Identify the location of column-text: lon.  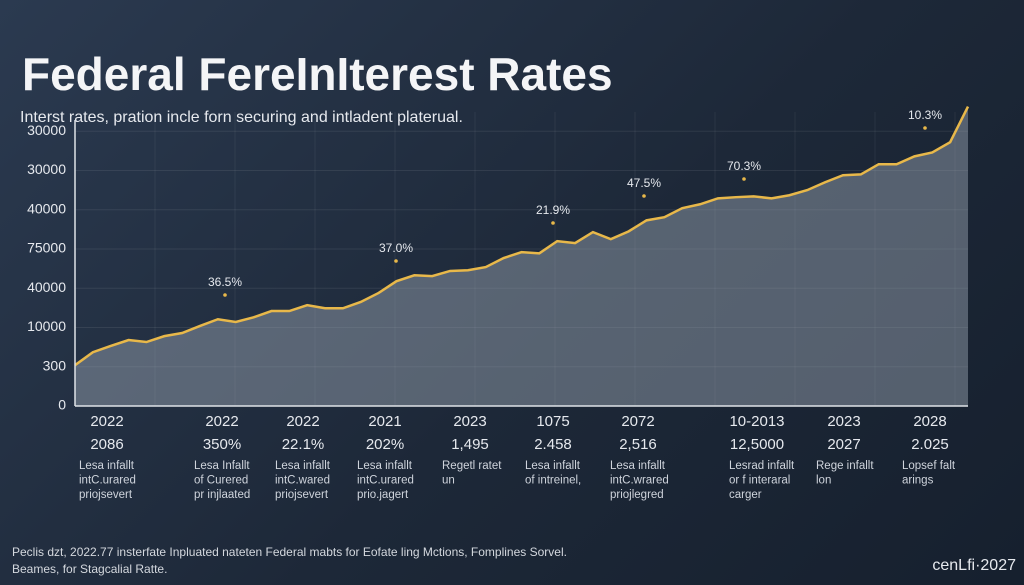
(823, 481).